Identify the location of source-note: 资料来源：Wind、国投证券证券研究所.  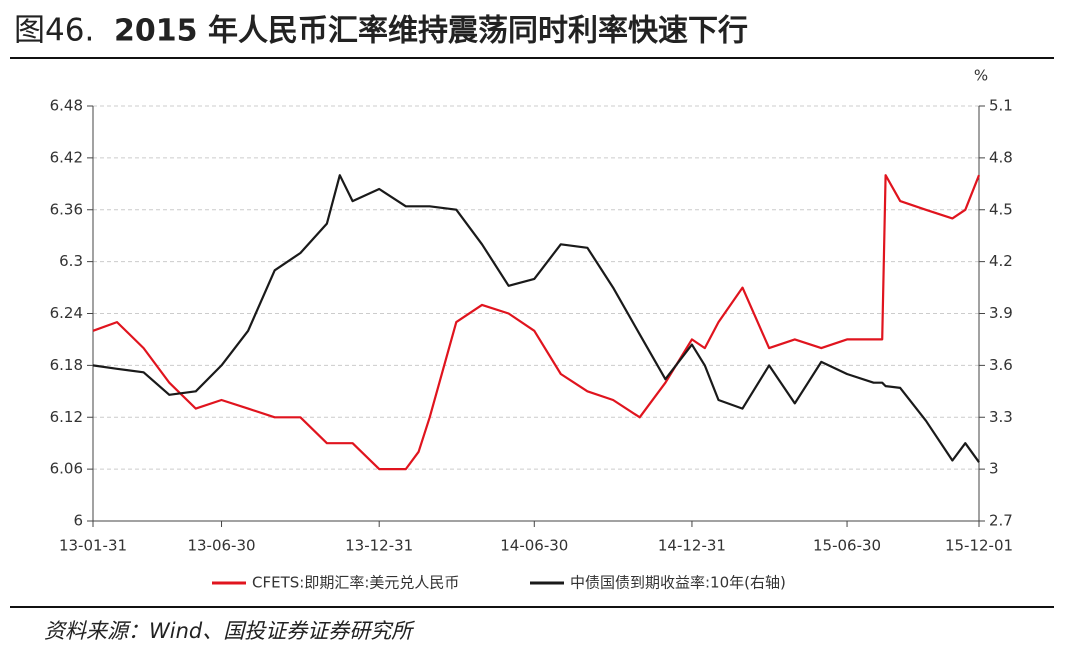
(229, 631).